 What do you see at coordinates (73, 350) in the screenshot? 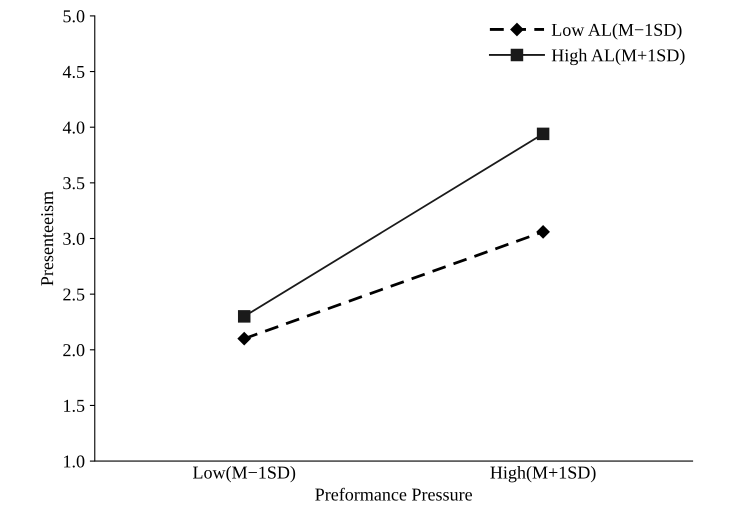
I see `y-tick-label: 2.0` at bounding box center [73, 350].